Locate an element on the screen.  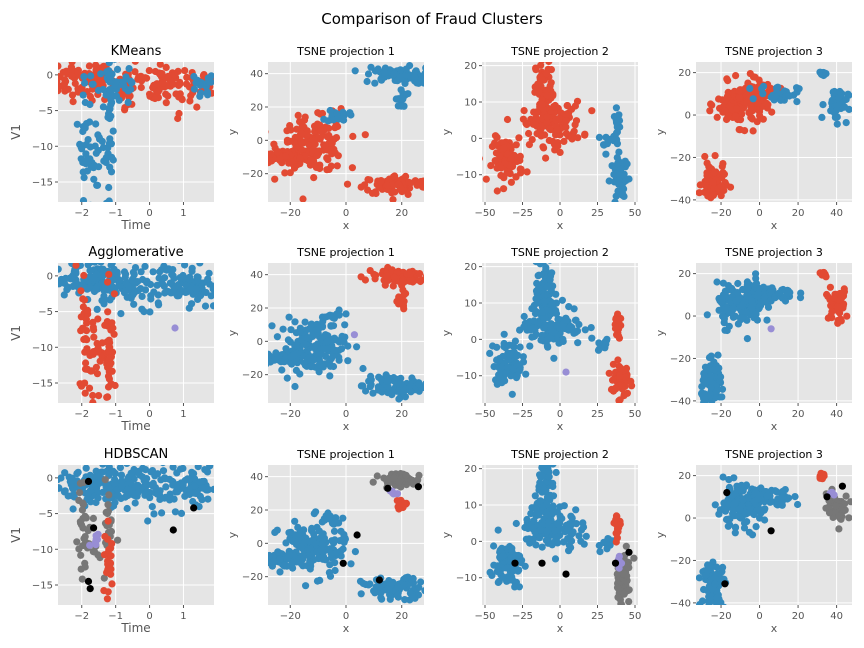
y-tick-label: −20 is located at coordinates (680, 359).